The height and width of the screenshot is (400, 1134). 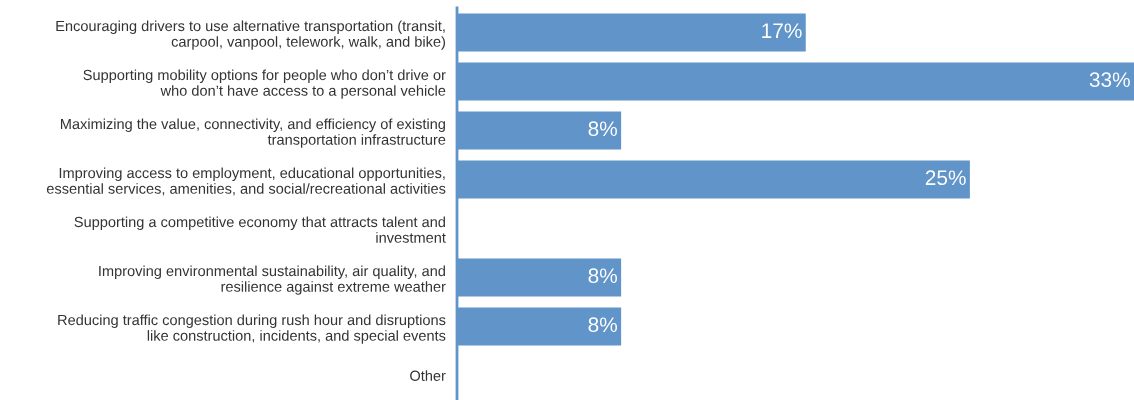 What do you see at coordinates (260, 229) in the screenshot?
I see `y-tick-label: Supporting a competitive economy that attracts talent and investment` at bounding box center [260, 229].